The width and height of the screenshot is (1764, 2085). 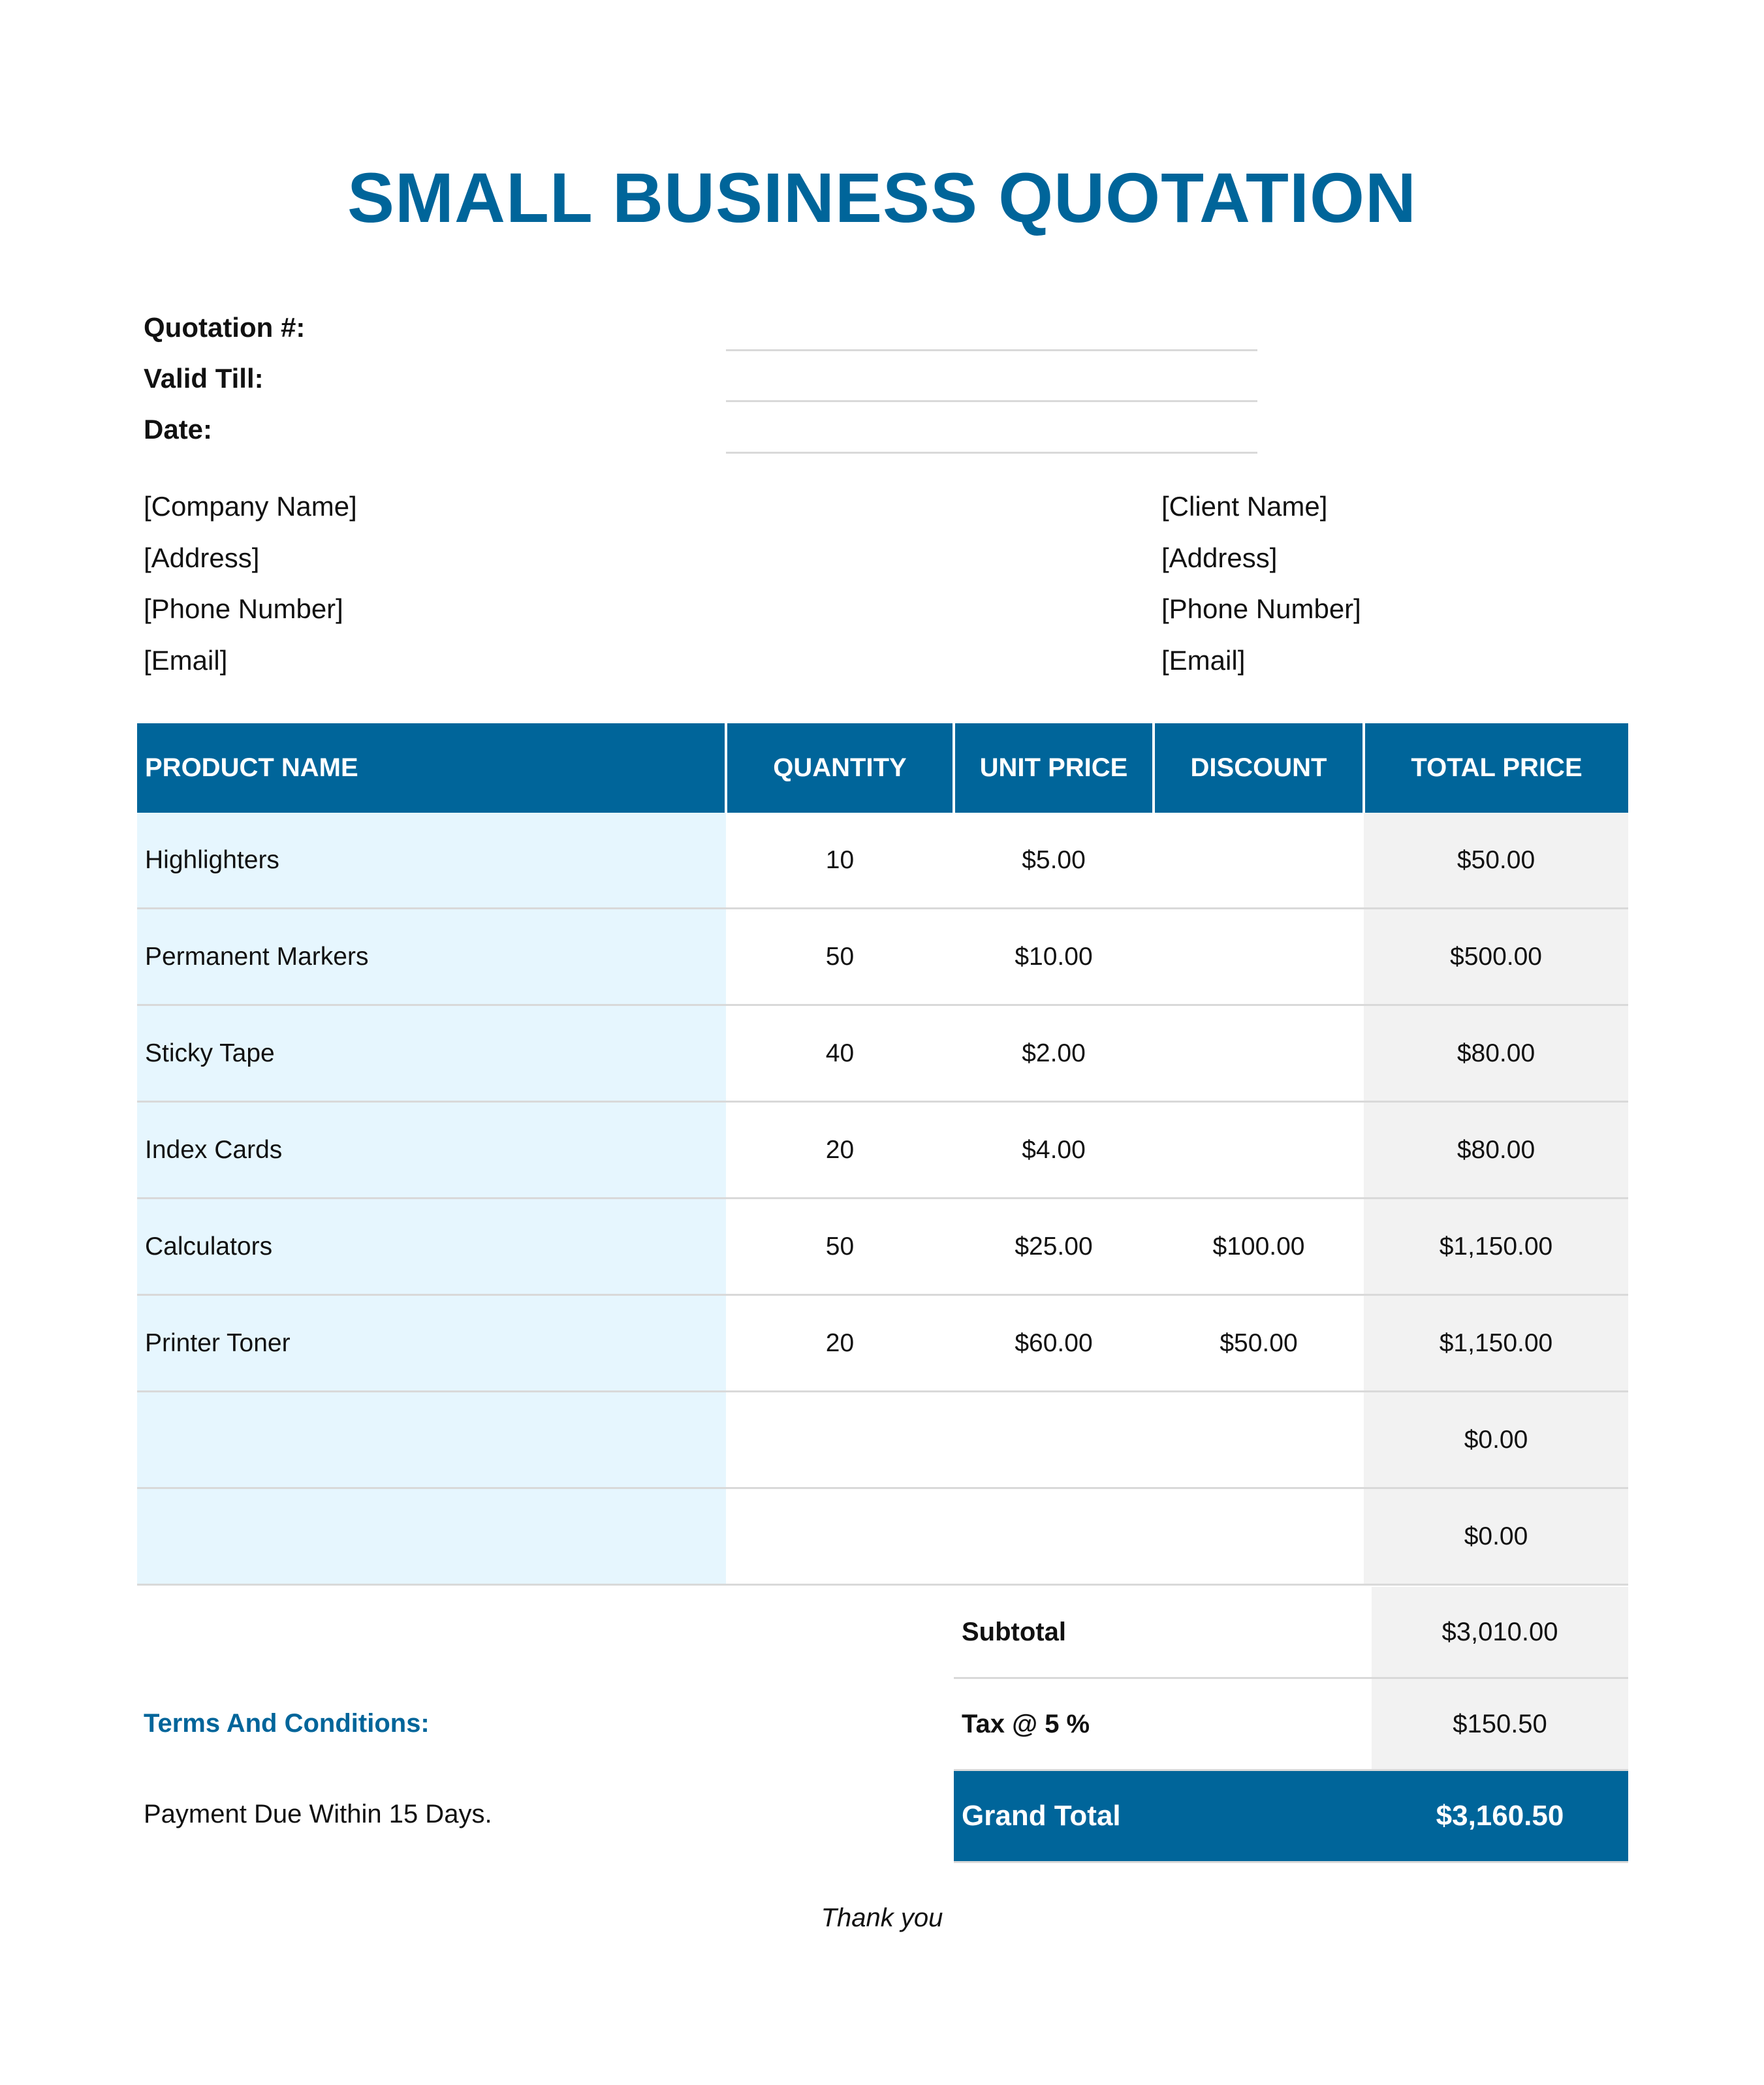 I want to click on header-discount: DISCOUNT, so click(x=1258, y=768).